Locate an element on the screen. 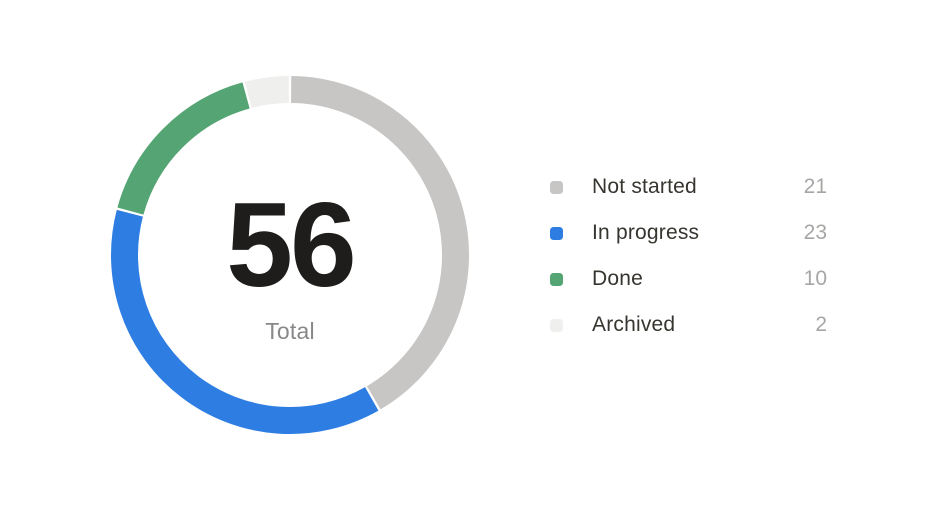 This screenshot has width=928, height=512. legend-item-not-started: Not started 21 is located at coordinates (688, 187).